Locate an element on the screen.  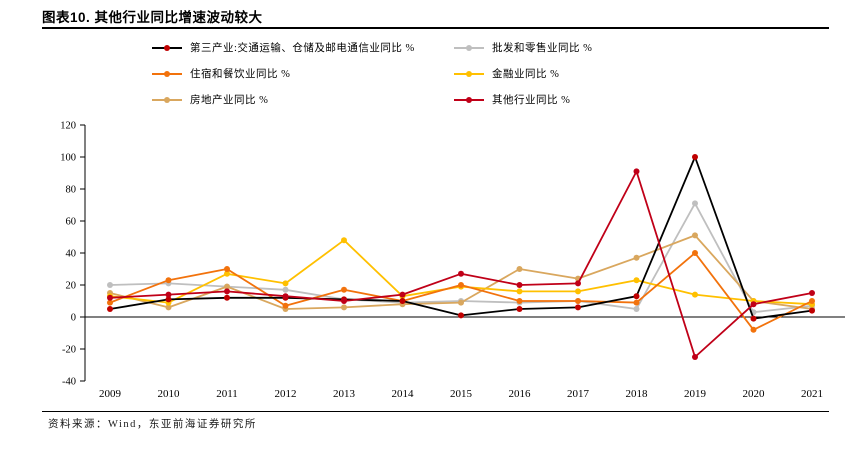
x-axis-label: 2018 is located at coordinates (637, 394).